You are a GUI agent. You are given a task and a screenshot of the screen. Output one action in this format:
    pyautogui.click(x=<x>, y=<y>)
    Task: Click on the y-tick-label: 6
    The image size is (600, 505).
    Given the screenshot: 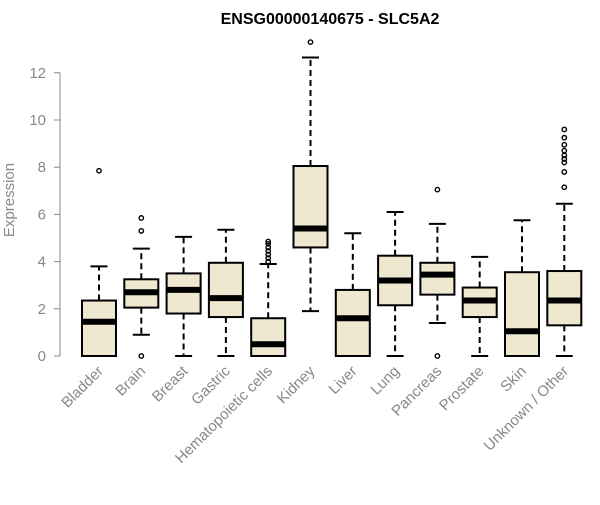 What is the action you would take?
    pyautogui.click(x=42, y=214)
    